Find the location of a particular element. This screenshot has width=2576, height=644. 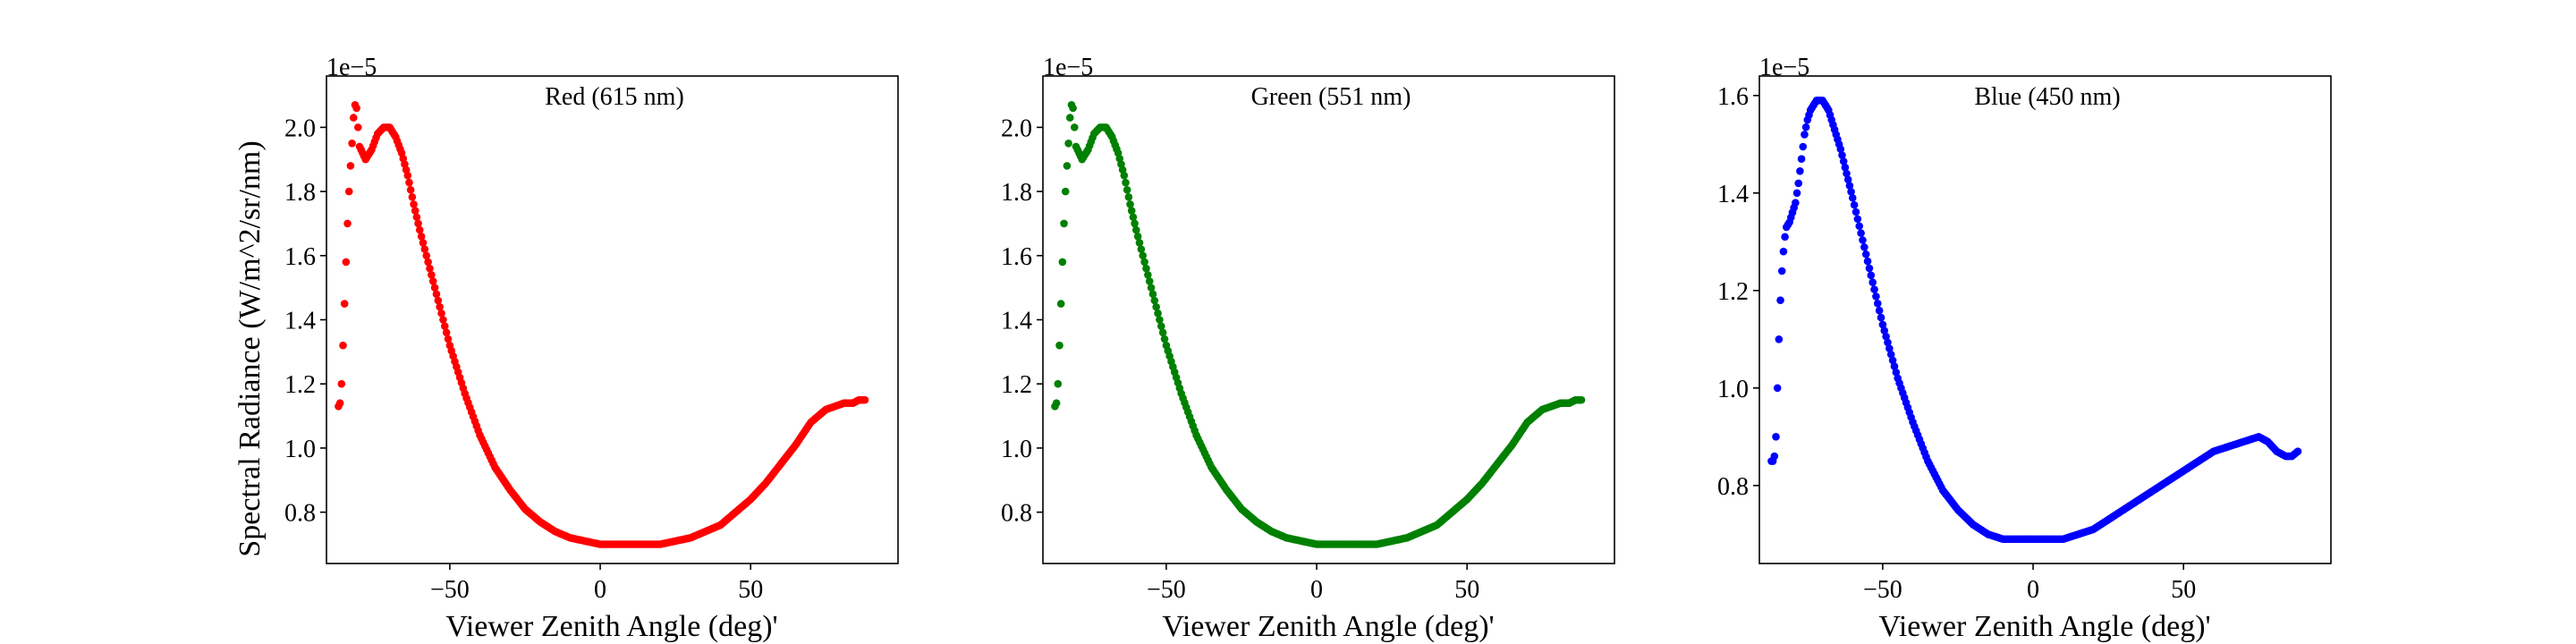

y-tick-label: 2.0 is located at coordinates (1016, 128).